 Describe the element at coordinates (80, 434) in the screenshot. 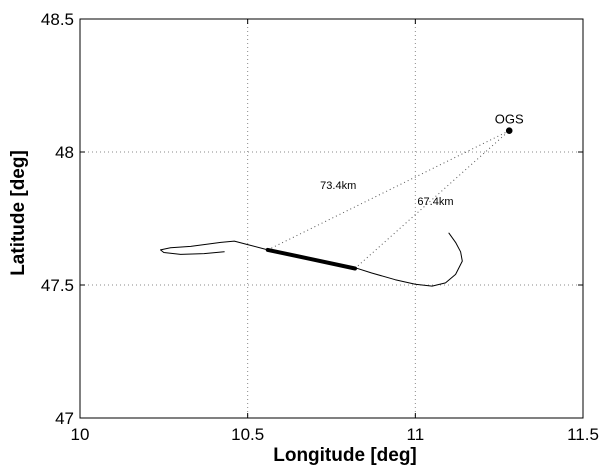

I see `x-tick-label: 10` at that location.